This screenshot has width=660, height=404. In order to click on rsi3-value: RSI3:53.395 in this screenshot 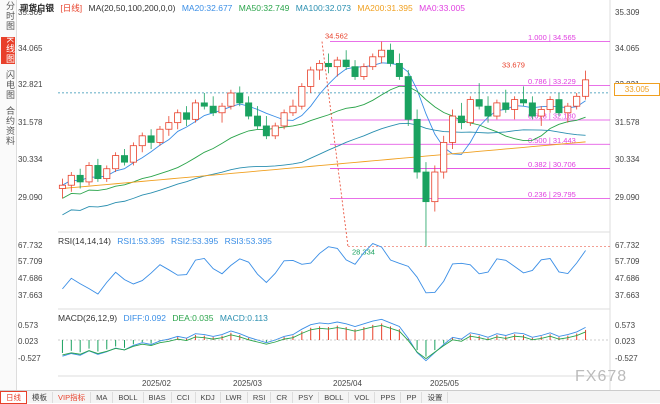, I will do `click(248, 241)`.